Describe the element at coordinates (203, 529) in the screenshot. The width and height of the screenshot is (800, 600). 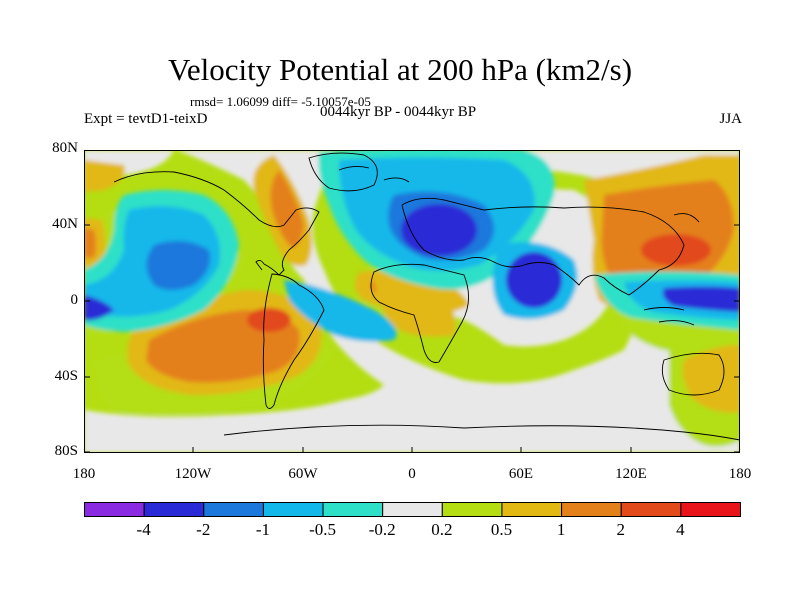
I see `colorbar-label: -2` at that location.